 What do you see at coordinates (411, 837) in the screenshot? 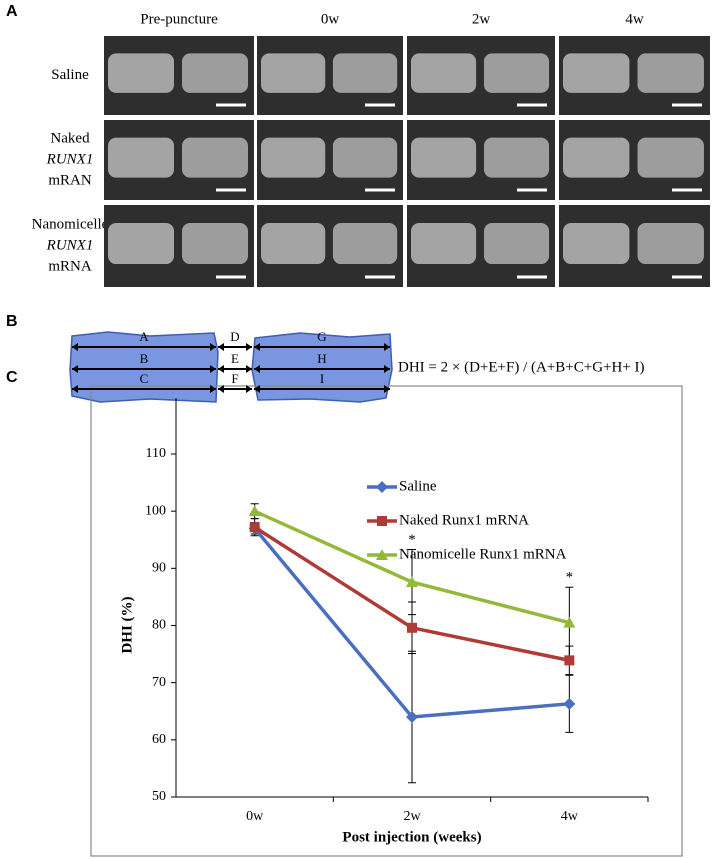
I see `x-axis-title: Post injection (weeks)` at bounding box center [411, 837].